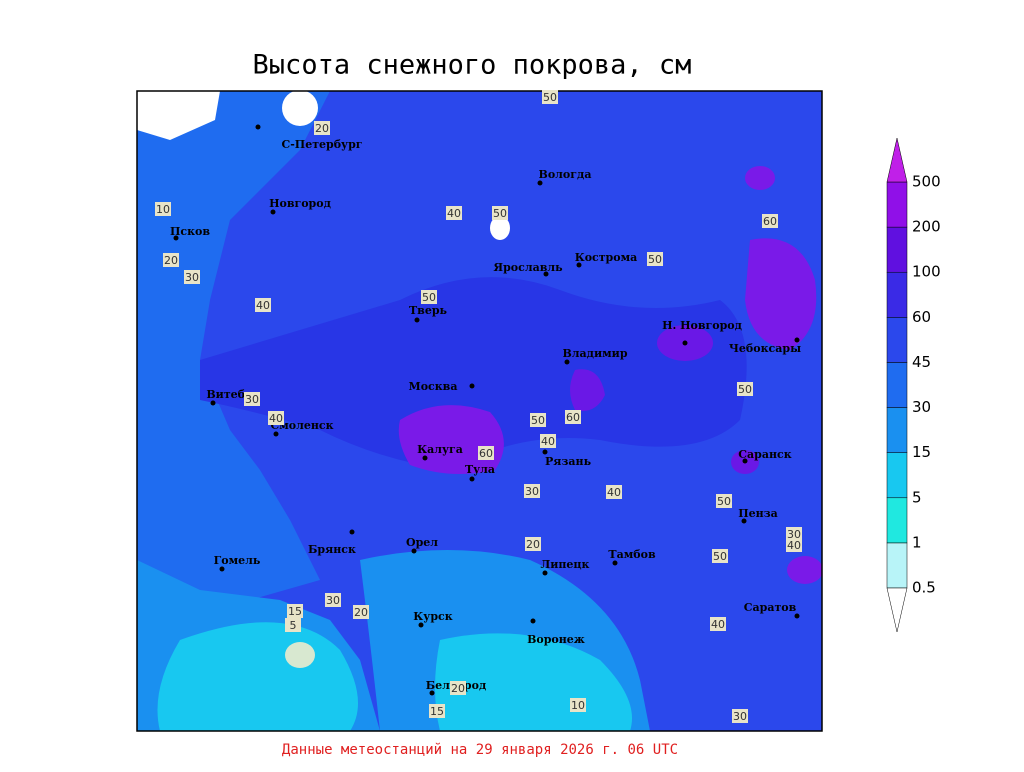 The height and width of the screenshot is (772, 1024). Describe the element at coordinates (237, 560) in the screenshot. I see `city-label: Гомель` at that location.